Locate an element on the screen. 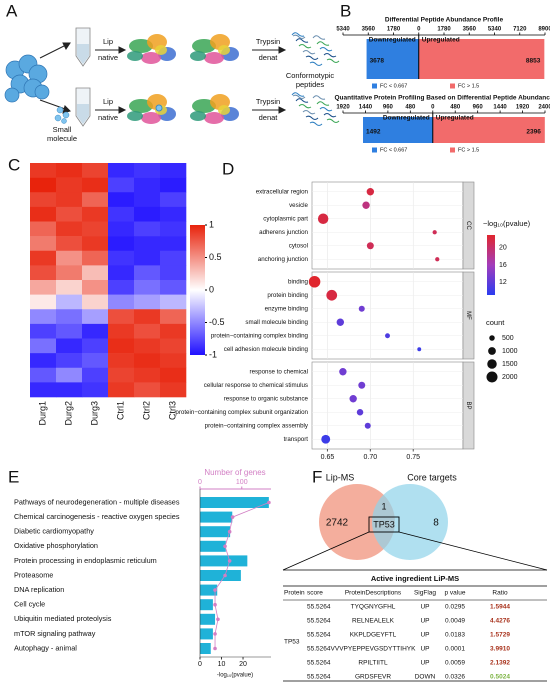 The height and width of the screenshot is (682, 550). category-label: protein−containing complex assembly is located at coordinates (257, 425).